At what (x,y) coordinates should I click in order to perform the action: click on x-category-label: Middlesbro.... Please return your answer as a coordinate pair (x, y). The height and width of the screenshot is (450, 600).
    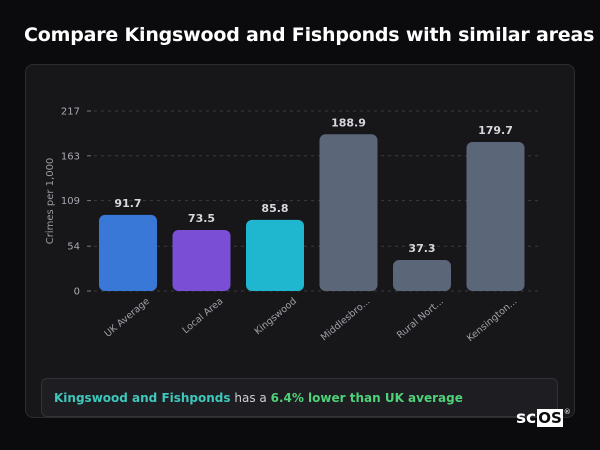
    Looking at the image, I should click on (346, 319).